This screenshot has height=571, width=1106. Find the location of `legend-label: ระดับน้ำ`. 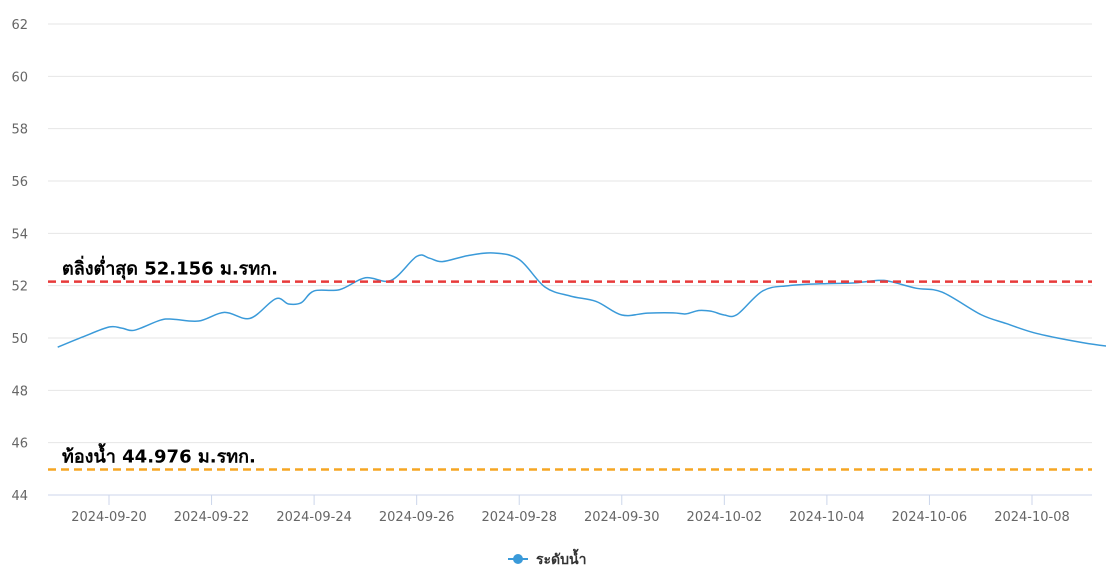

legend-label: ระดับน้ำ is located at coordinates (561, 558).